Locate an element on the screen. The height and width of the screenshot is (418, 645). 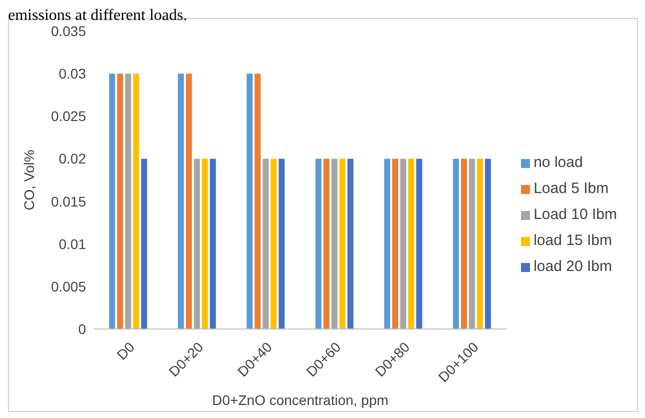
x-tick-label: D0 is located at coordinates (126, 350).